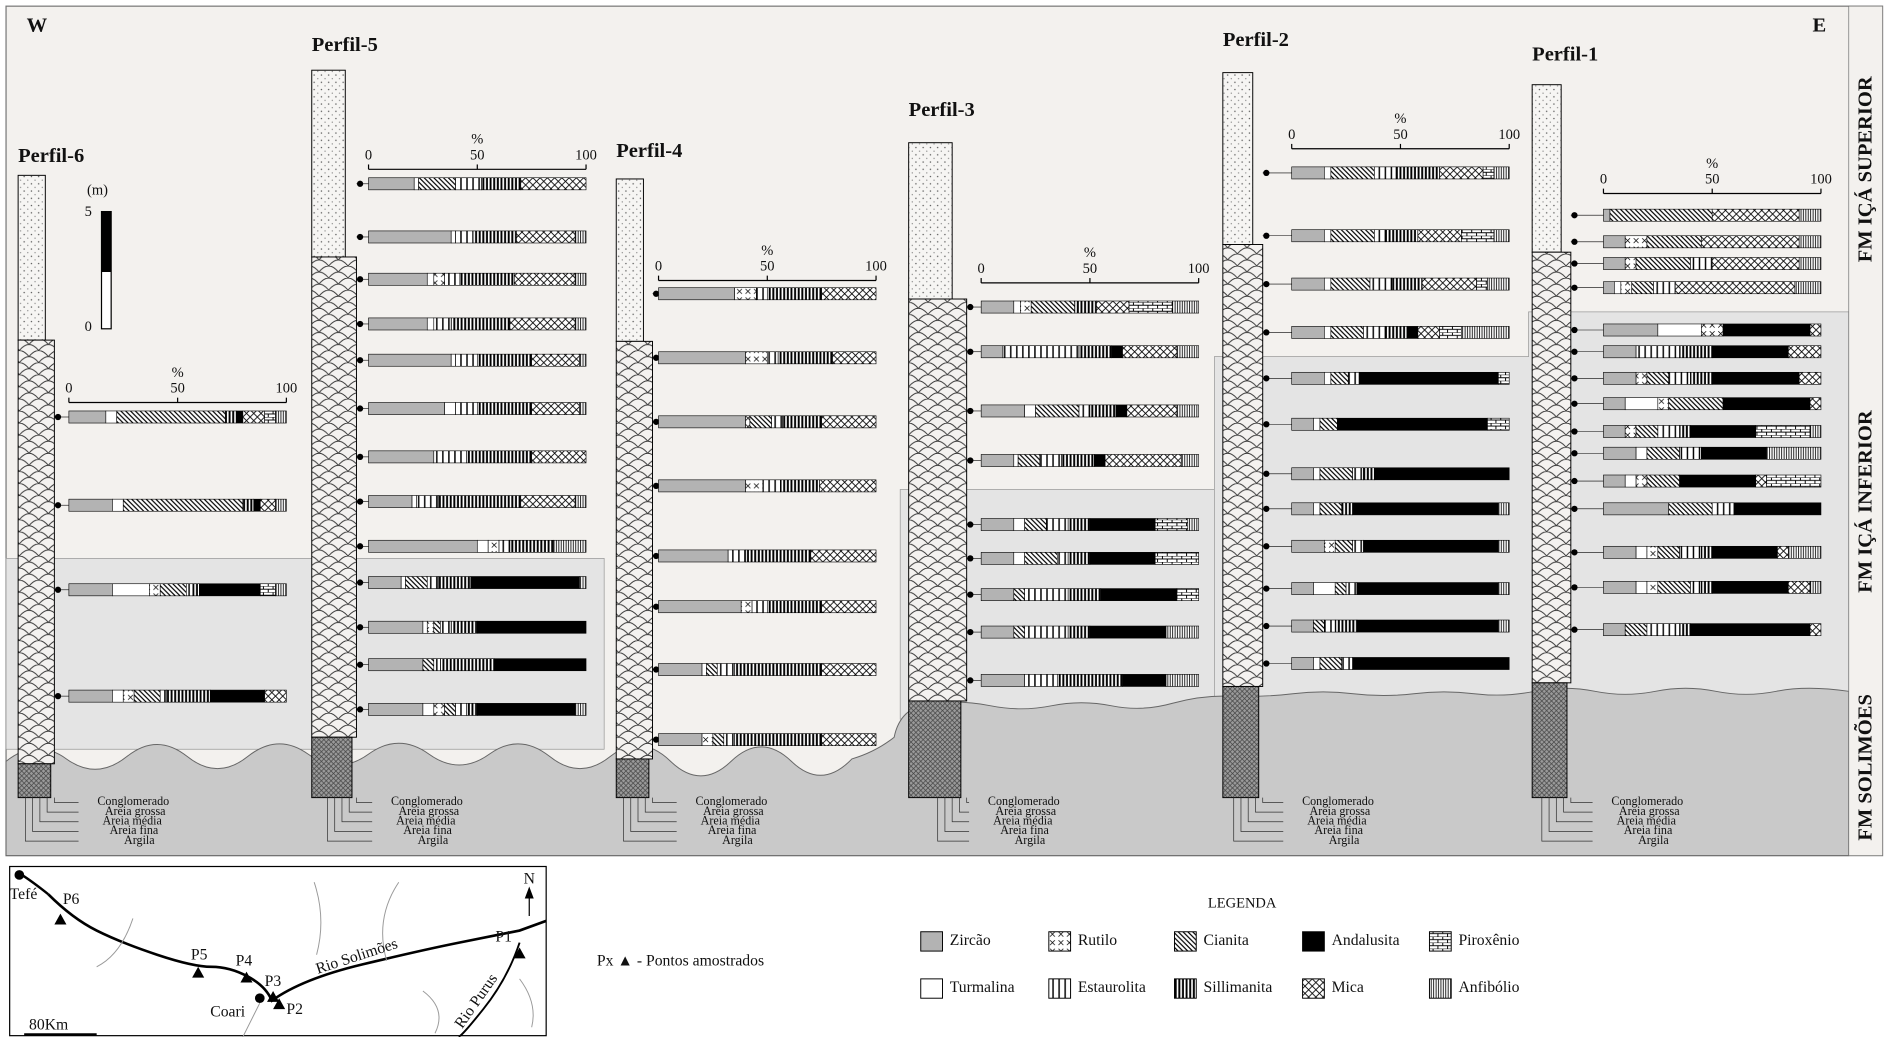 This screenshot has height=1037, width=1885. What do you see at coordinates (139, 840) in the screenshot?
I see `grain-size-label: Argila` at bounding box center [139, 840].